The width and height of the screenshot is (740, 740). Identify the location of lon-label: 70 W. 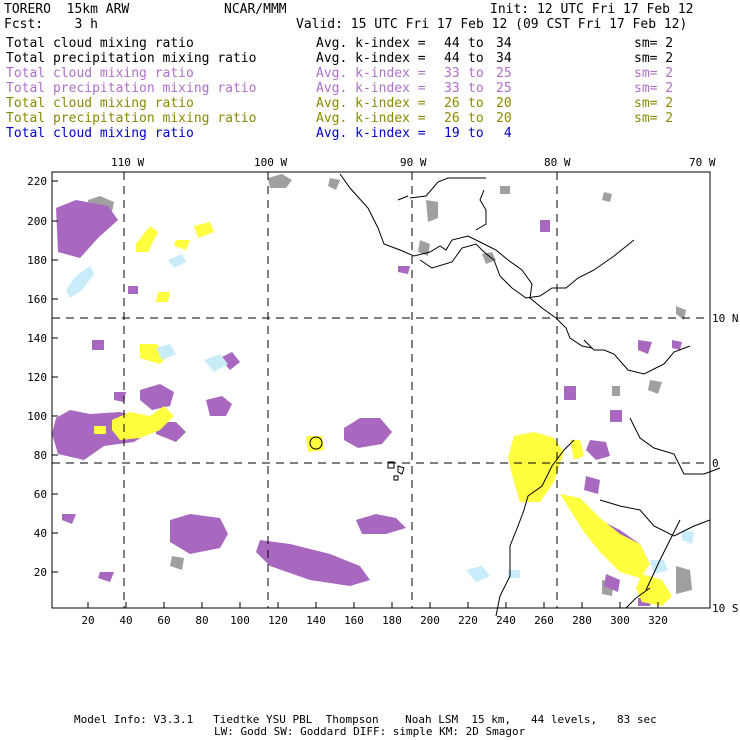
(702, 162).